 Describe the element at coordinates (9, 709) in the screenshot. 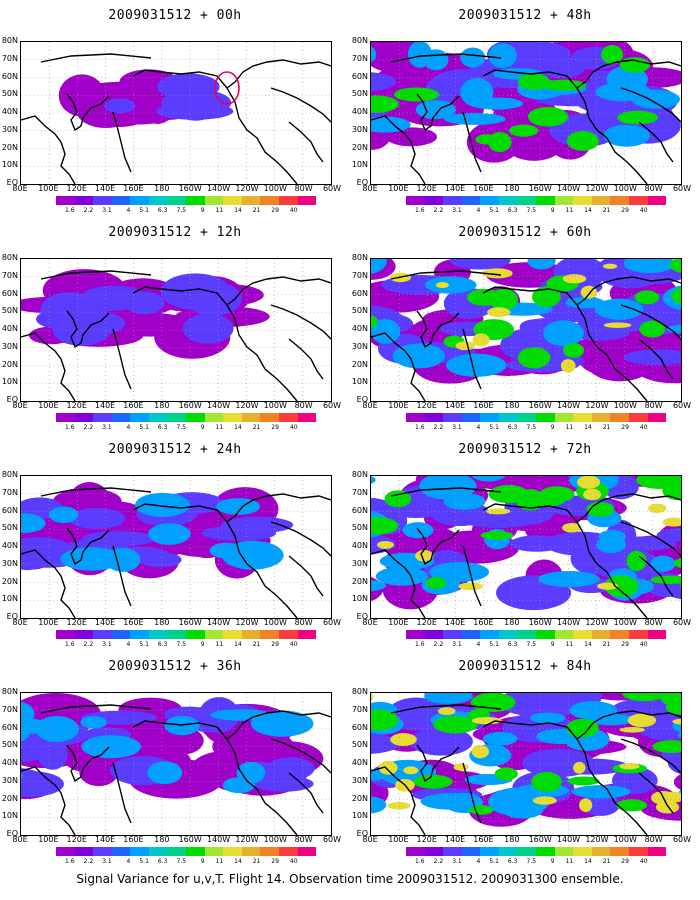

I see `latitude-label: 70N` at that location.